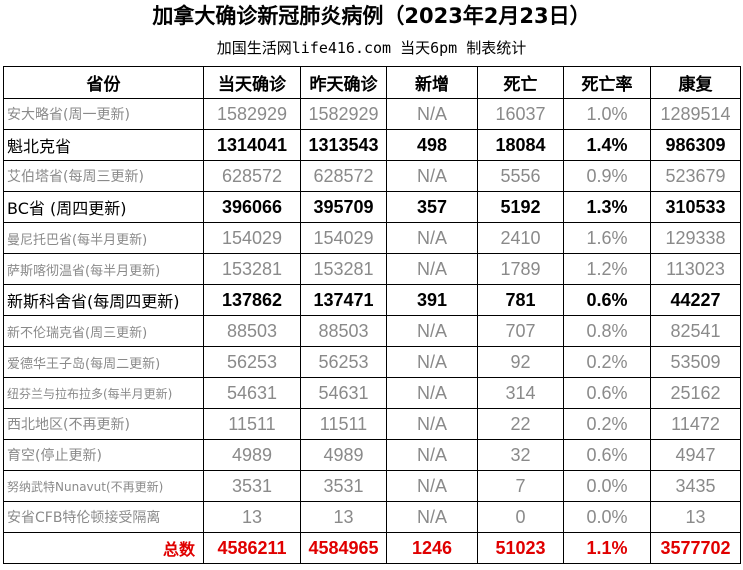 This screenshot has height=570, width=743. Describe the element at coordinates (432, 300) in the screenshot. I see `data-cell: 391` at that location.